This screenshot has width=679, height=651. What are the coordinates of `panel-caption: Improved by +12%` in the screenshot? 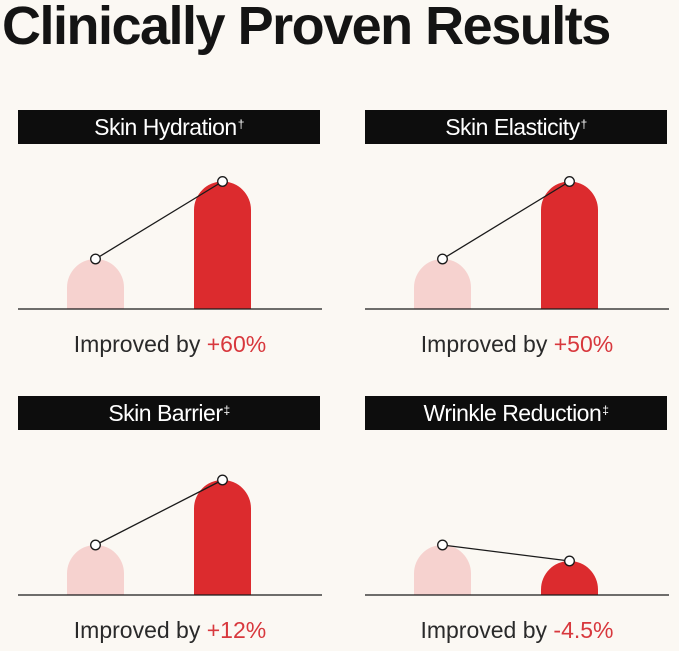 It's located at (170, 630).